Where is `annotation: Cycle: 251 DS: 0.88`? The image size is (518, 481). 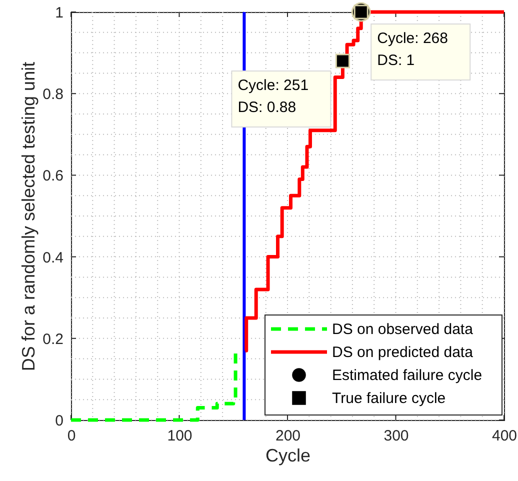
annotation: Cycle: 251 DS: 0.88 is located at coordinates (273, 96).